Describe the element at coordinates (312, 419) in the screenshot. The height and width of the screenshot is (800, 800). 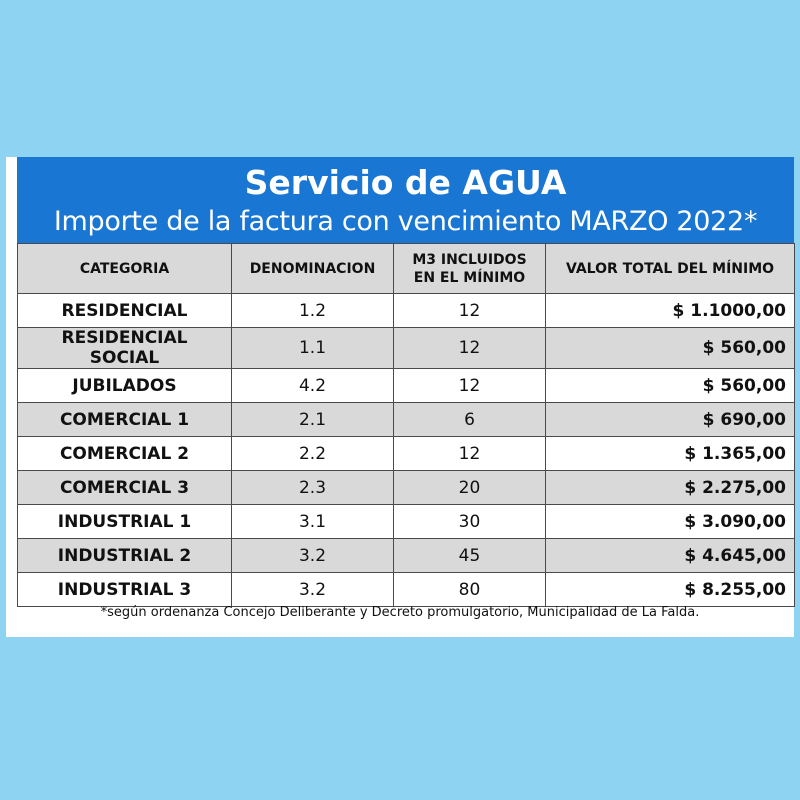
I see `cell-denominacion: 2.1` at that location.